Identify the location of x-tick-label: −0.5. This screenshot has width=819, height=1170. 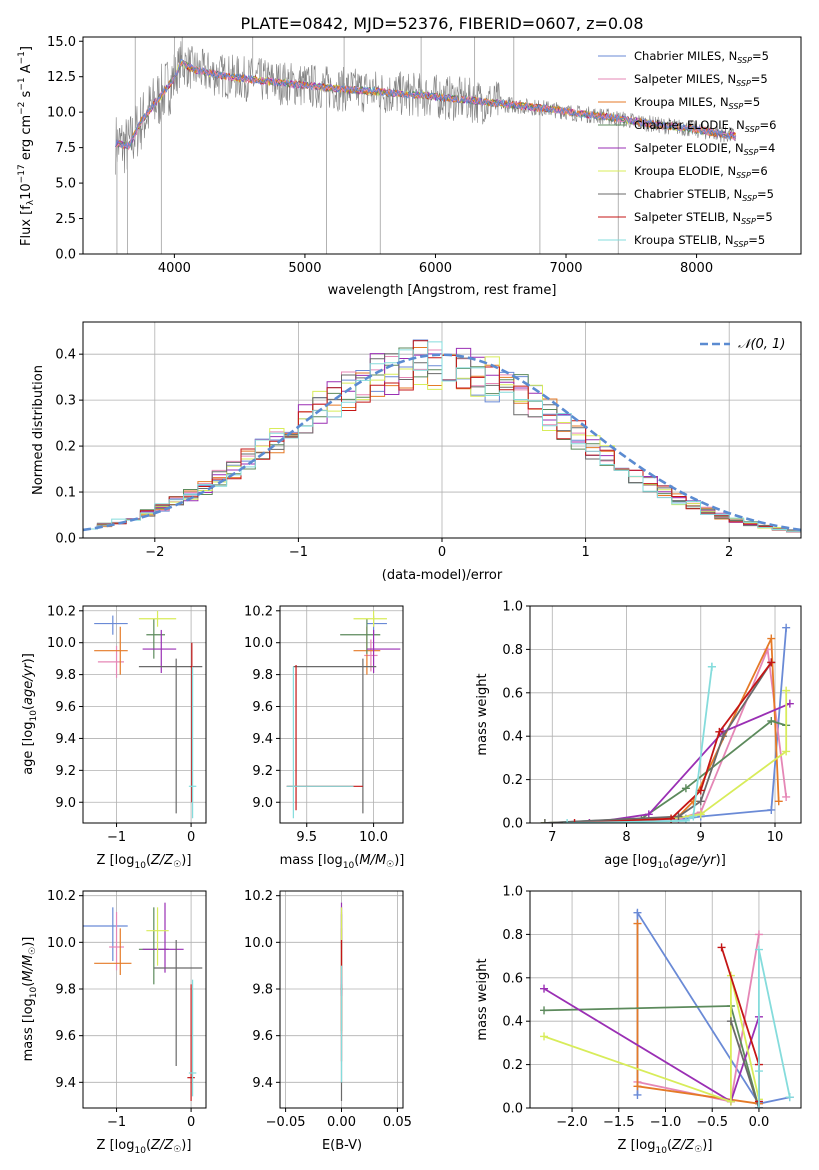
(712, 1122).